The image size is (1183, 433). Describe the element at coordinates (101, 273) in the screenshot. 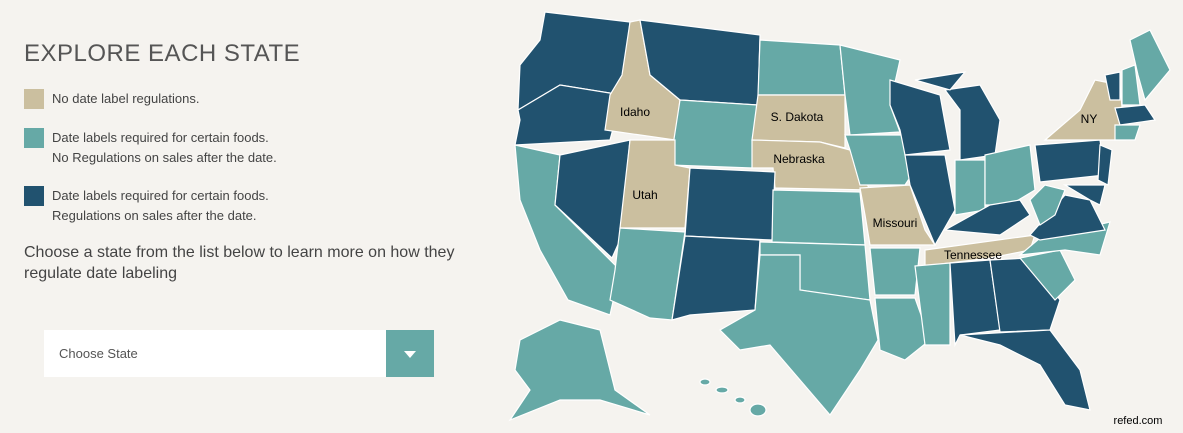

I see `prompt-line: regulate date labeling` at that location.